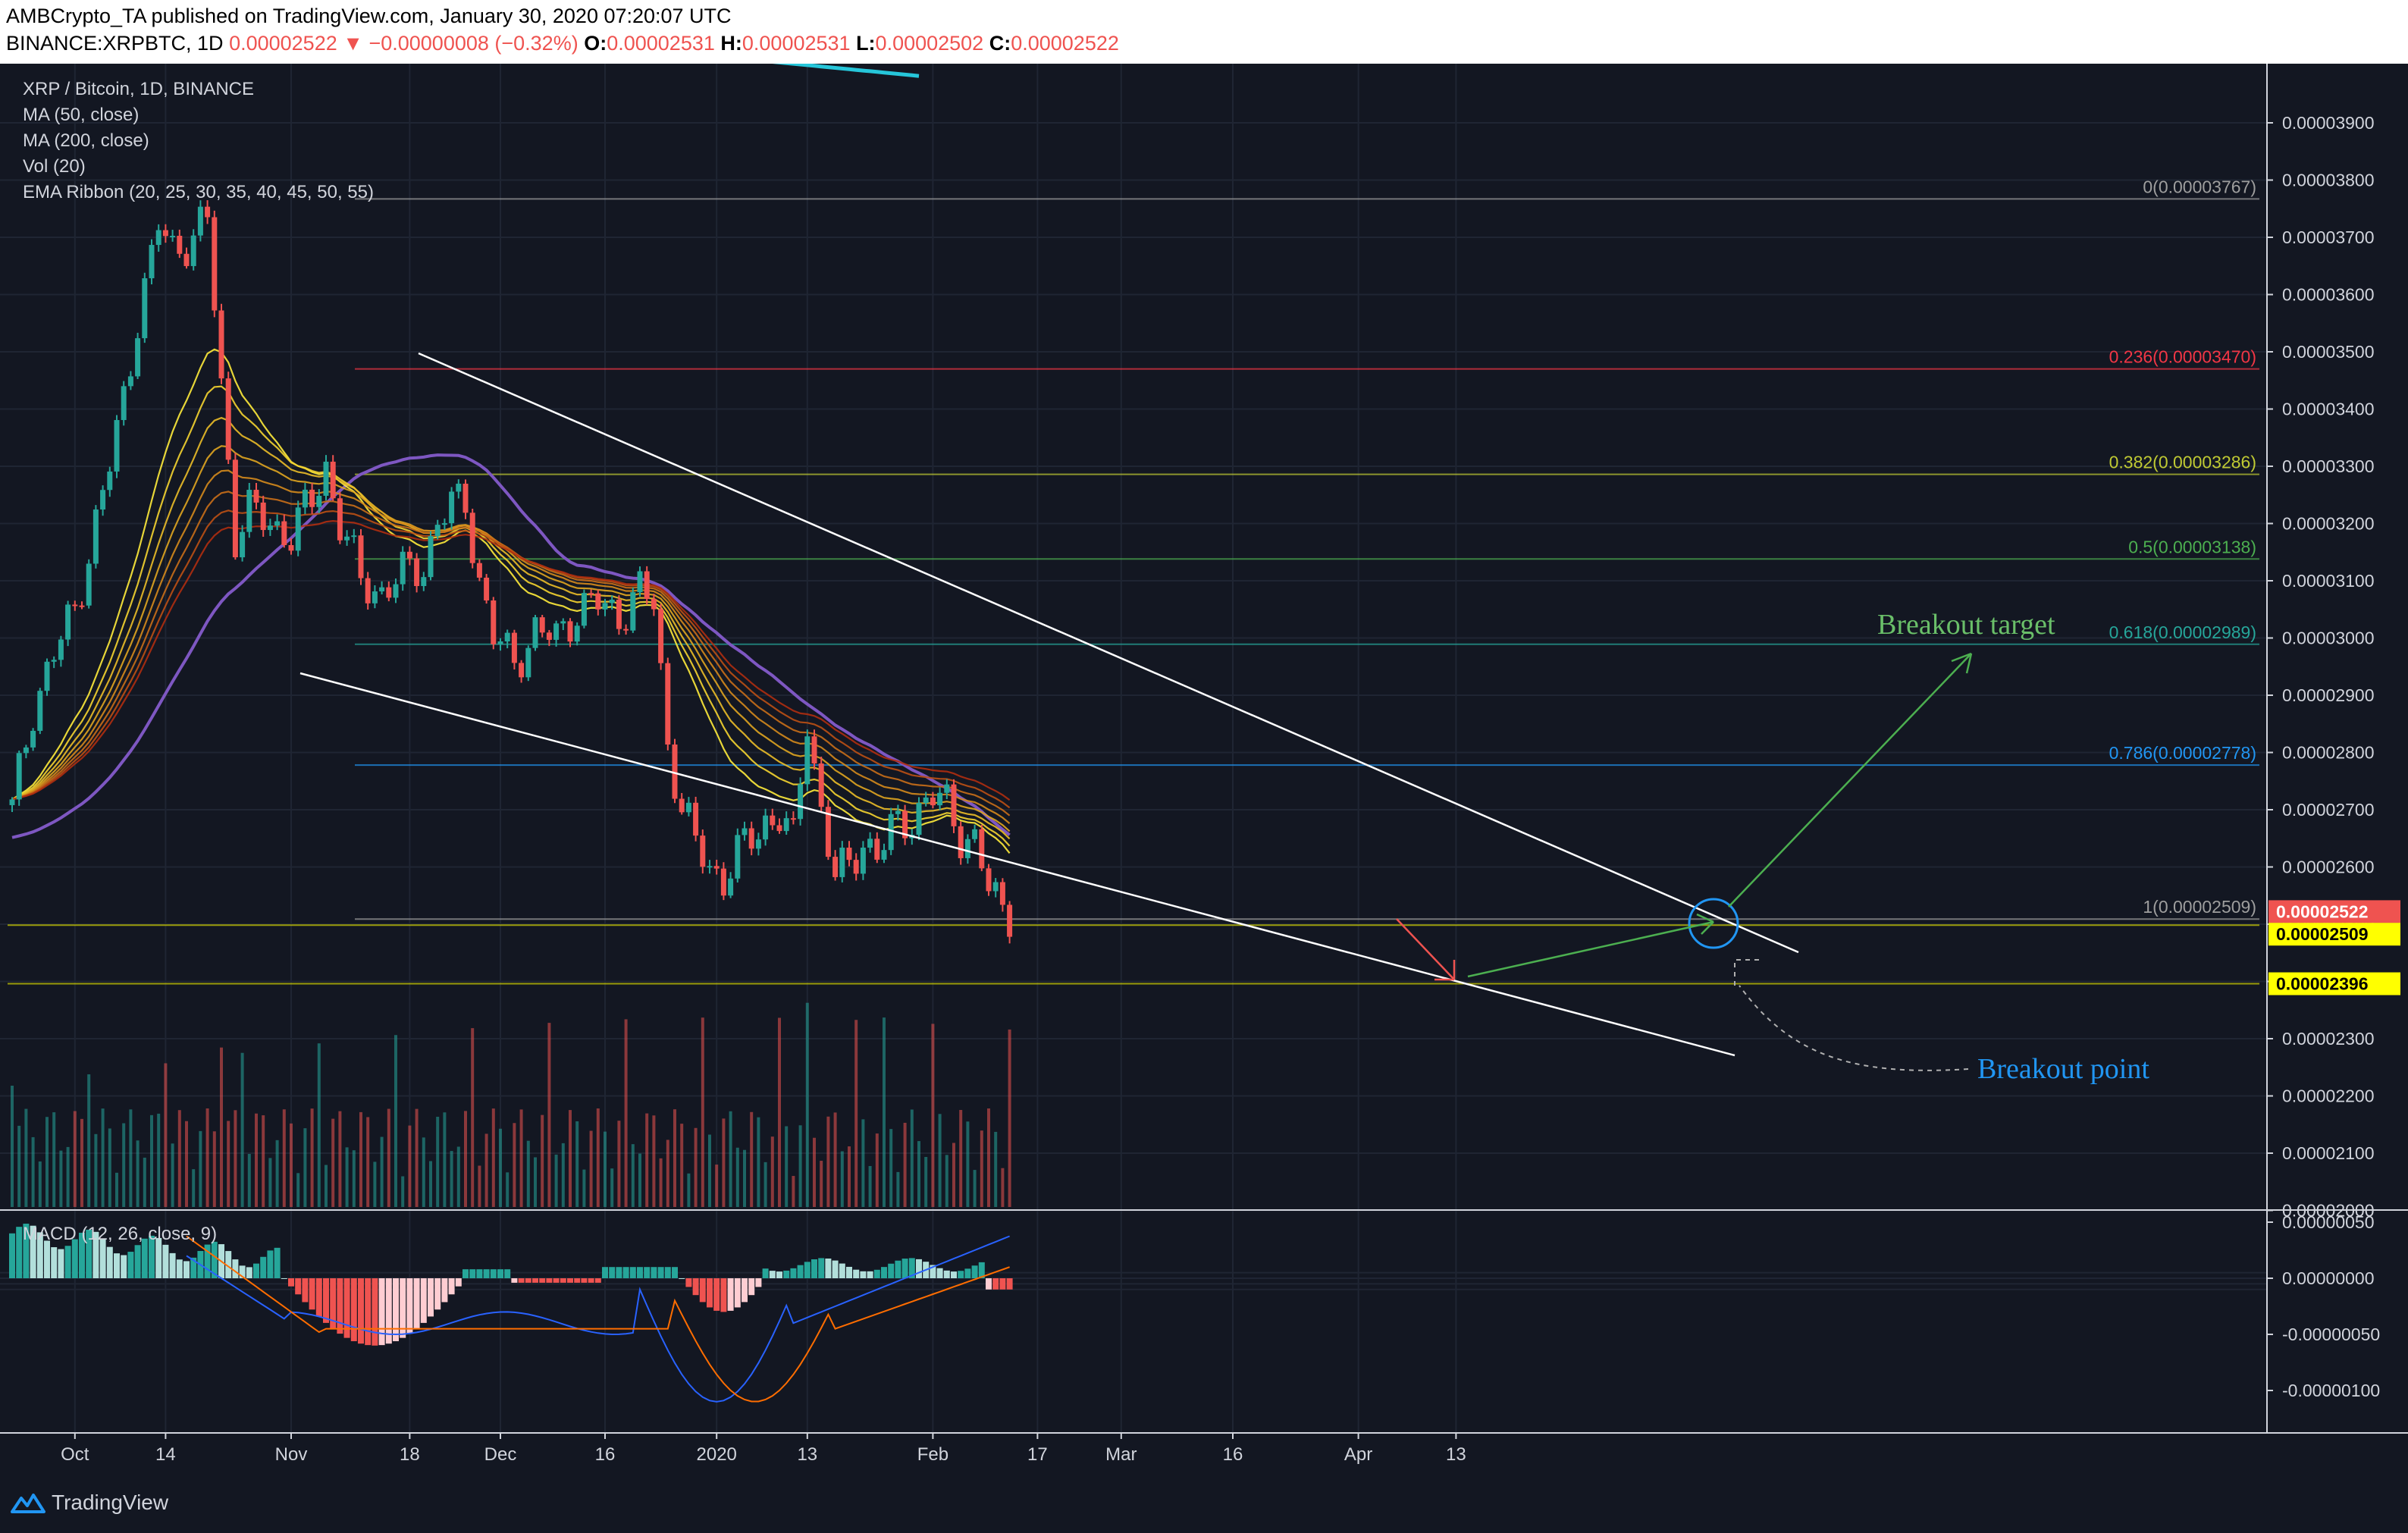 The image size is (2408, 1533). I want to click on price-tick-label: 0.00003000, so click(2328, 638).